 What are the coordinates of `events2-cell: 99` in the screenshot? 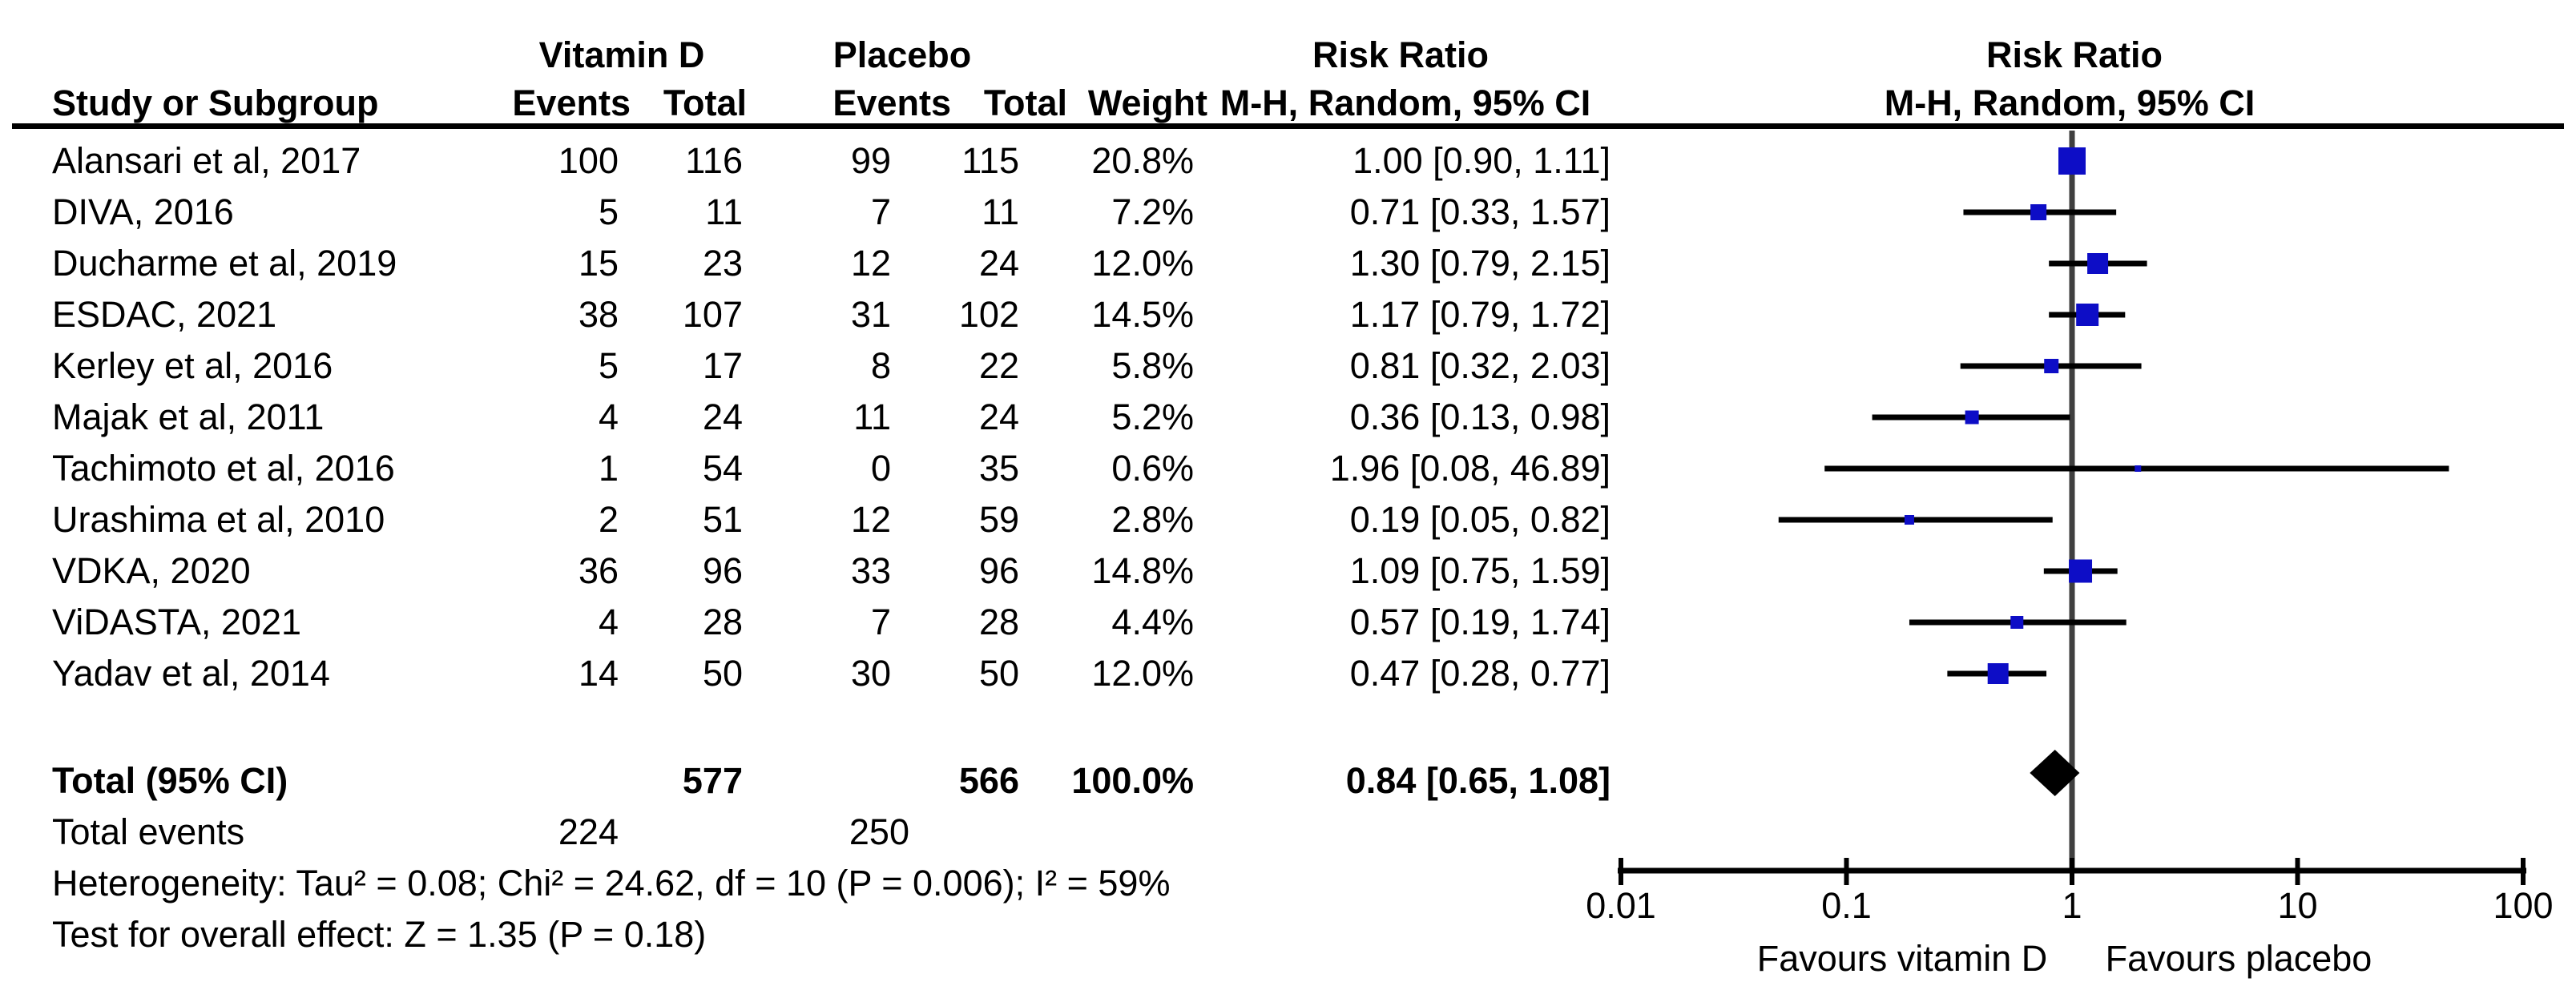 It's located at (870, 160).